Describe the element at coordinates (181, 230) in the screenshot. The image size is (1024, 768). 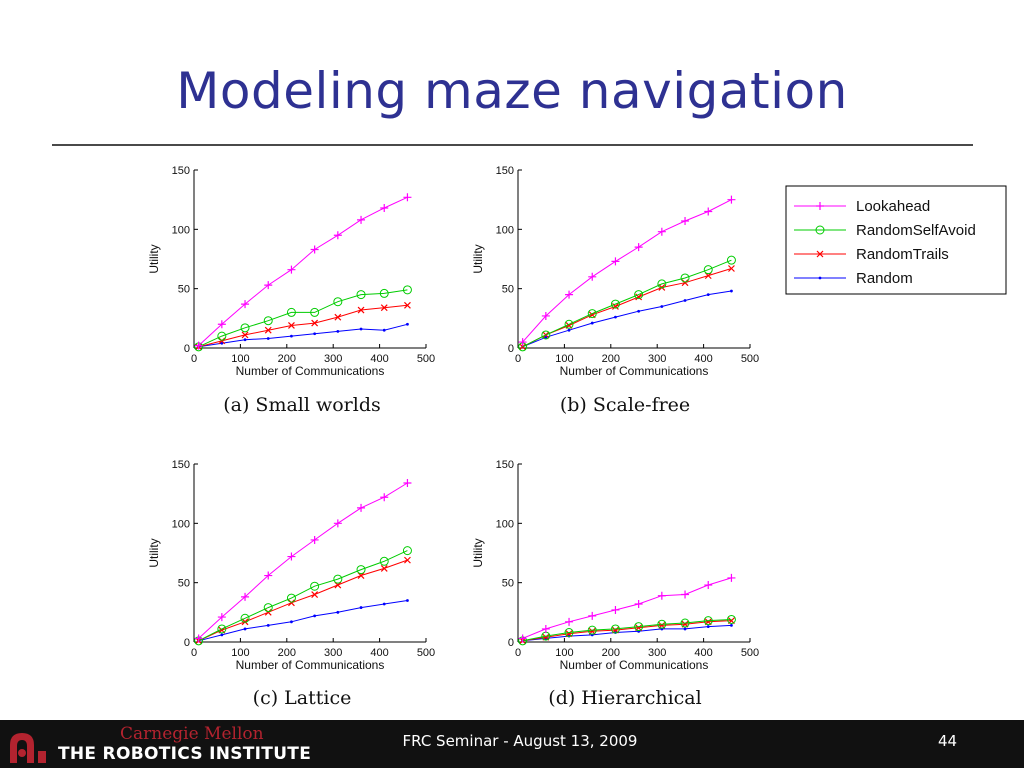
I see `y-tick-label: 100` at that location.